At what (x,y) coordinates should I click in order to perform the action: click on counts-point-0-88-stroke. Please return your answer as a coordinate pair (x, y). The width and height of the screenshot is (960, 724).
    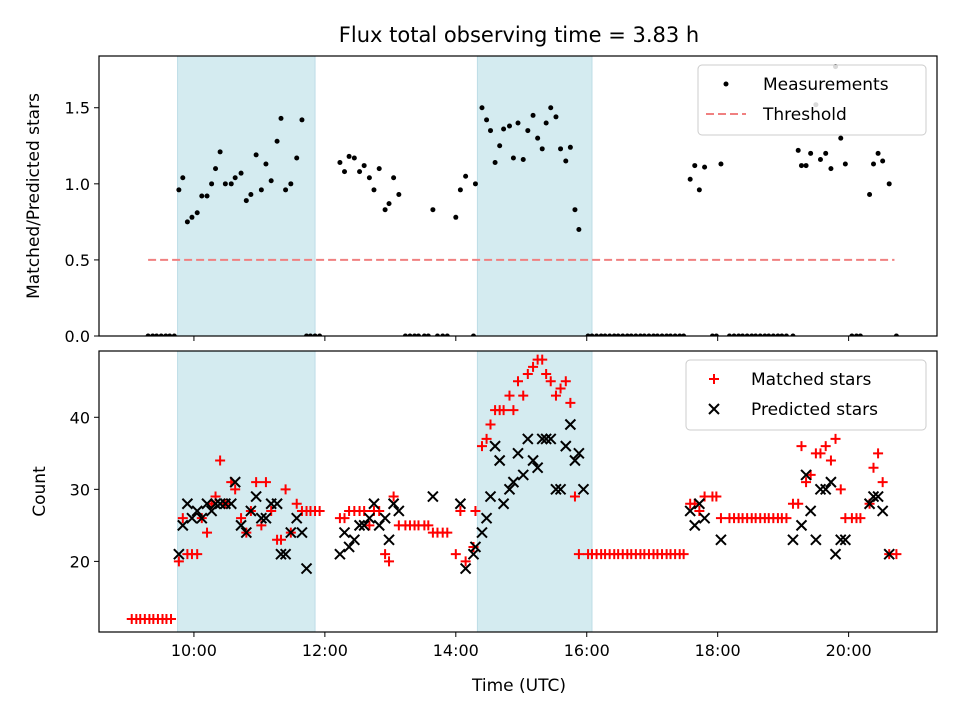
    Looking at the image, I should click on (574, 496).